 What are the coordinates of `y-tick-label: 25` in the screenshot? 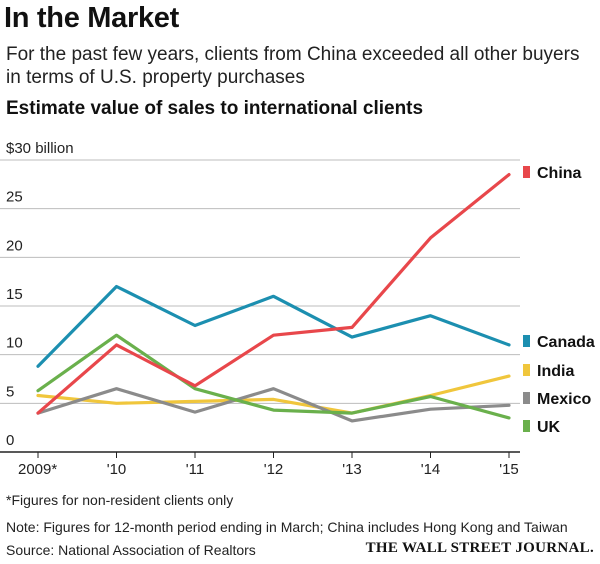 It's located at (14, 197).